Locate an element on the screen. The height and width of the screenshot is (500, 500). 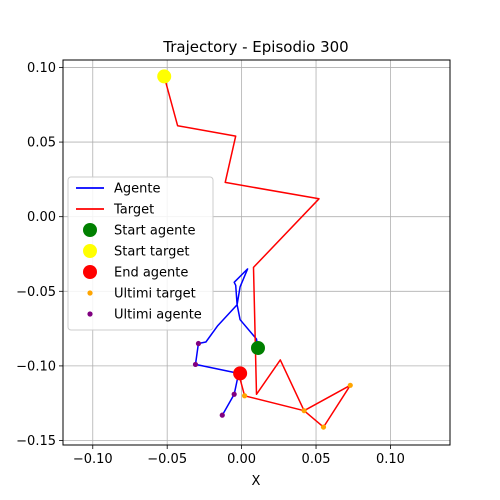
y-tick-label: −0.10 is located at coordinates (36, 366).